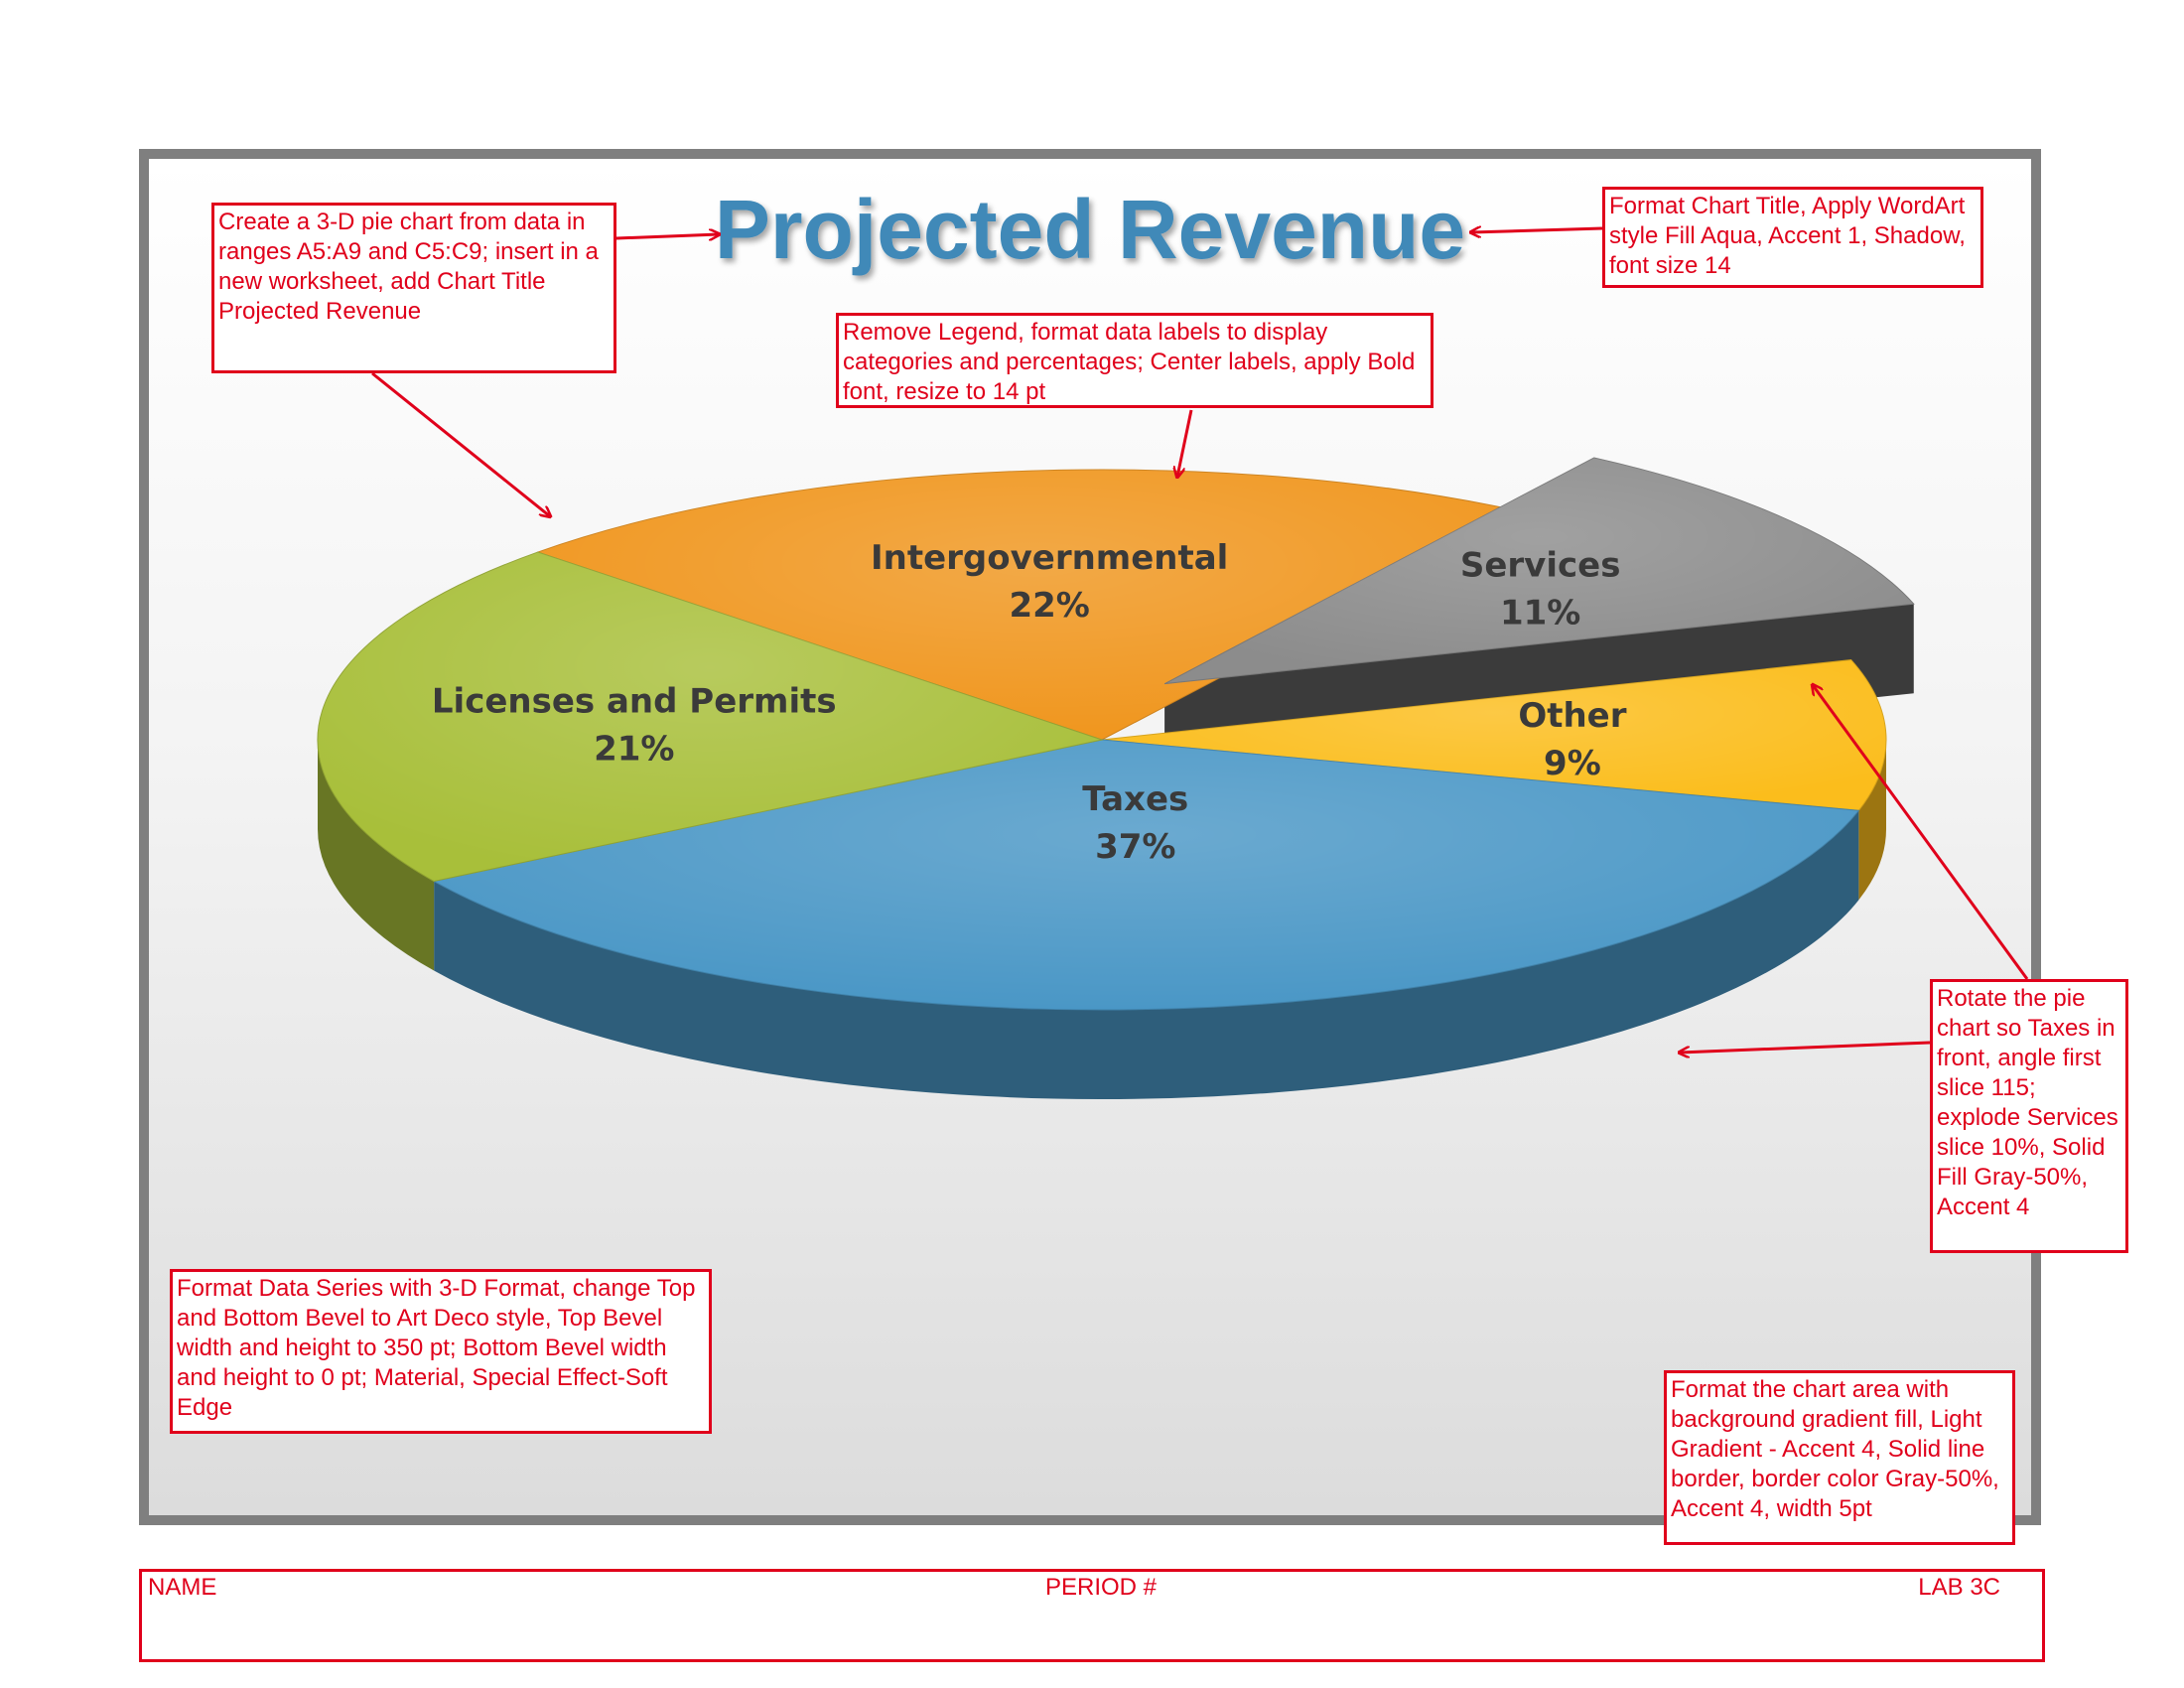  What do you see at coordinates (376, 855) in the screenshot?
I see `pie-side-licenses-and-permits` at bounding box center [376, 855].